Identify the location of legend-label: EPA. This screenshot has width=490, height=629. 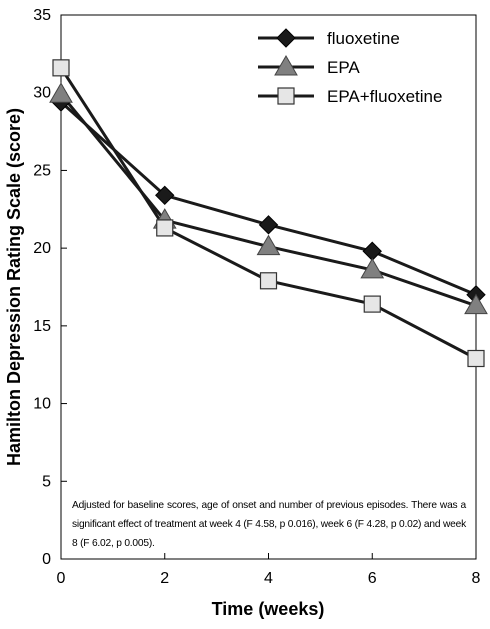
(343, 67).